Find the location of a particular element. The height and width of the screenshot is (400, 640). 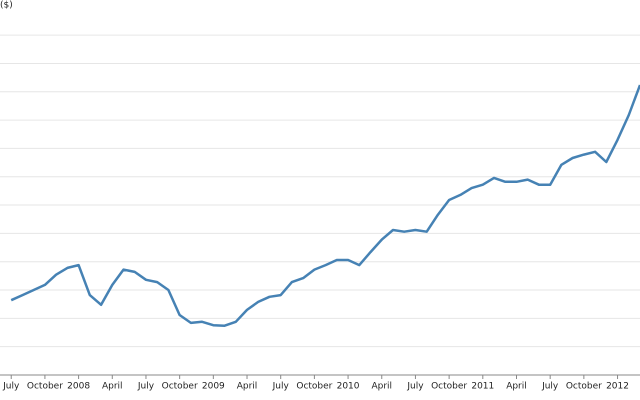

x-tick-label: 2010 is located at coordinates (348, 387).